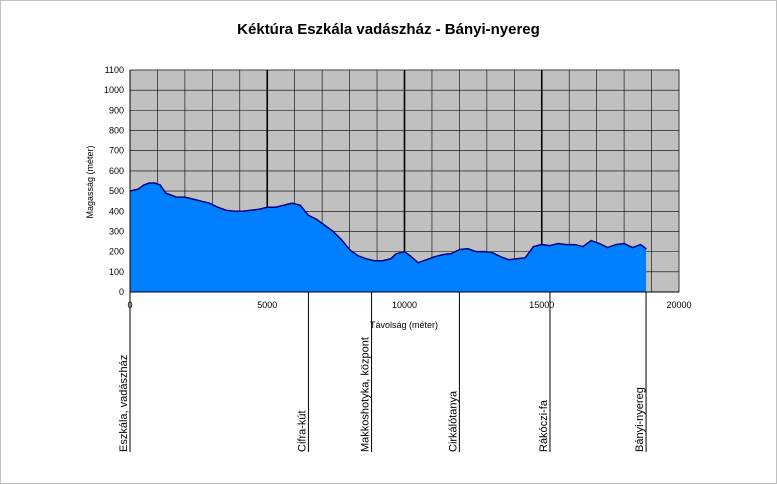 The width and height of the screenshot is (777, 484). Describe the element at coordinates (116, 252) in the screenshot. I see `y-tick-label: 200` at that location.